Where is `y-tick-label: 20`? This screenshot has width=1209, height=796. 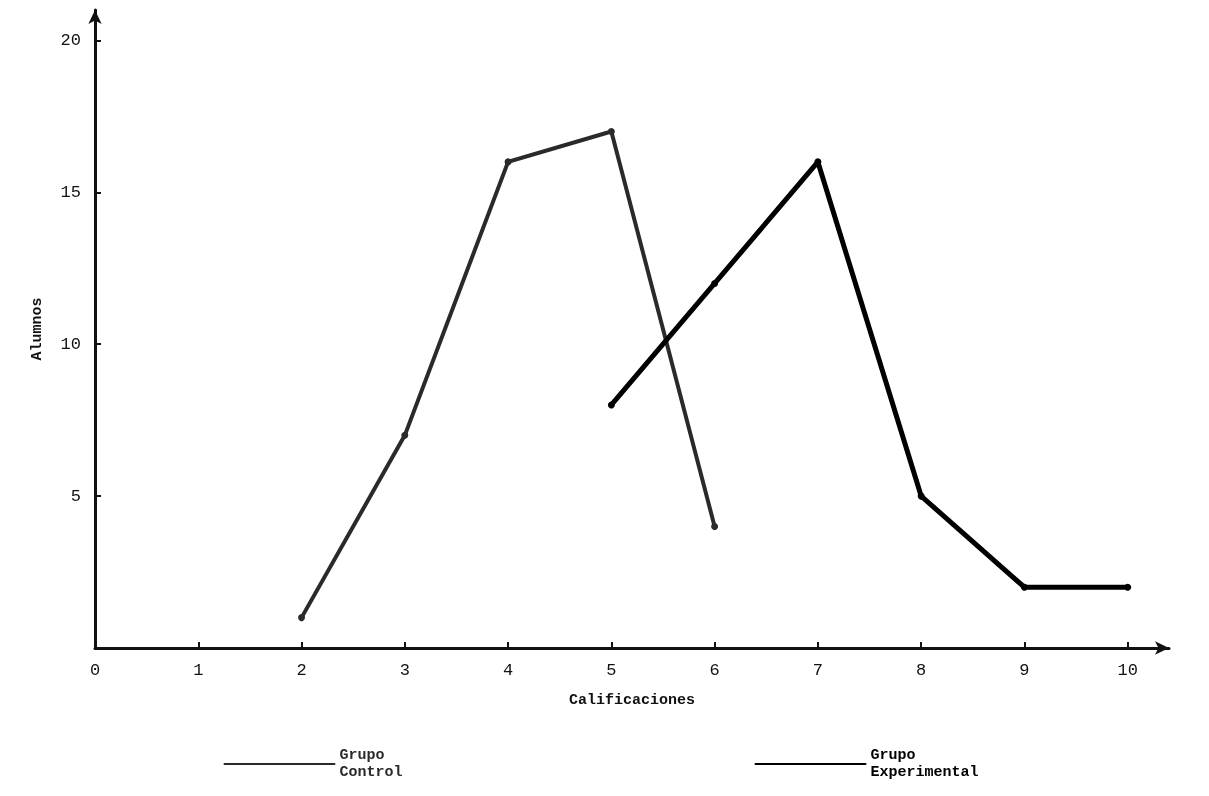 y-tick-label: 20 is located at coordinates (70, 40).